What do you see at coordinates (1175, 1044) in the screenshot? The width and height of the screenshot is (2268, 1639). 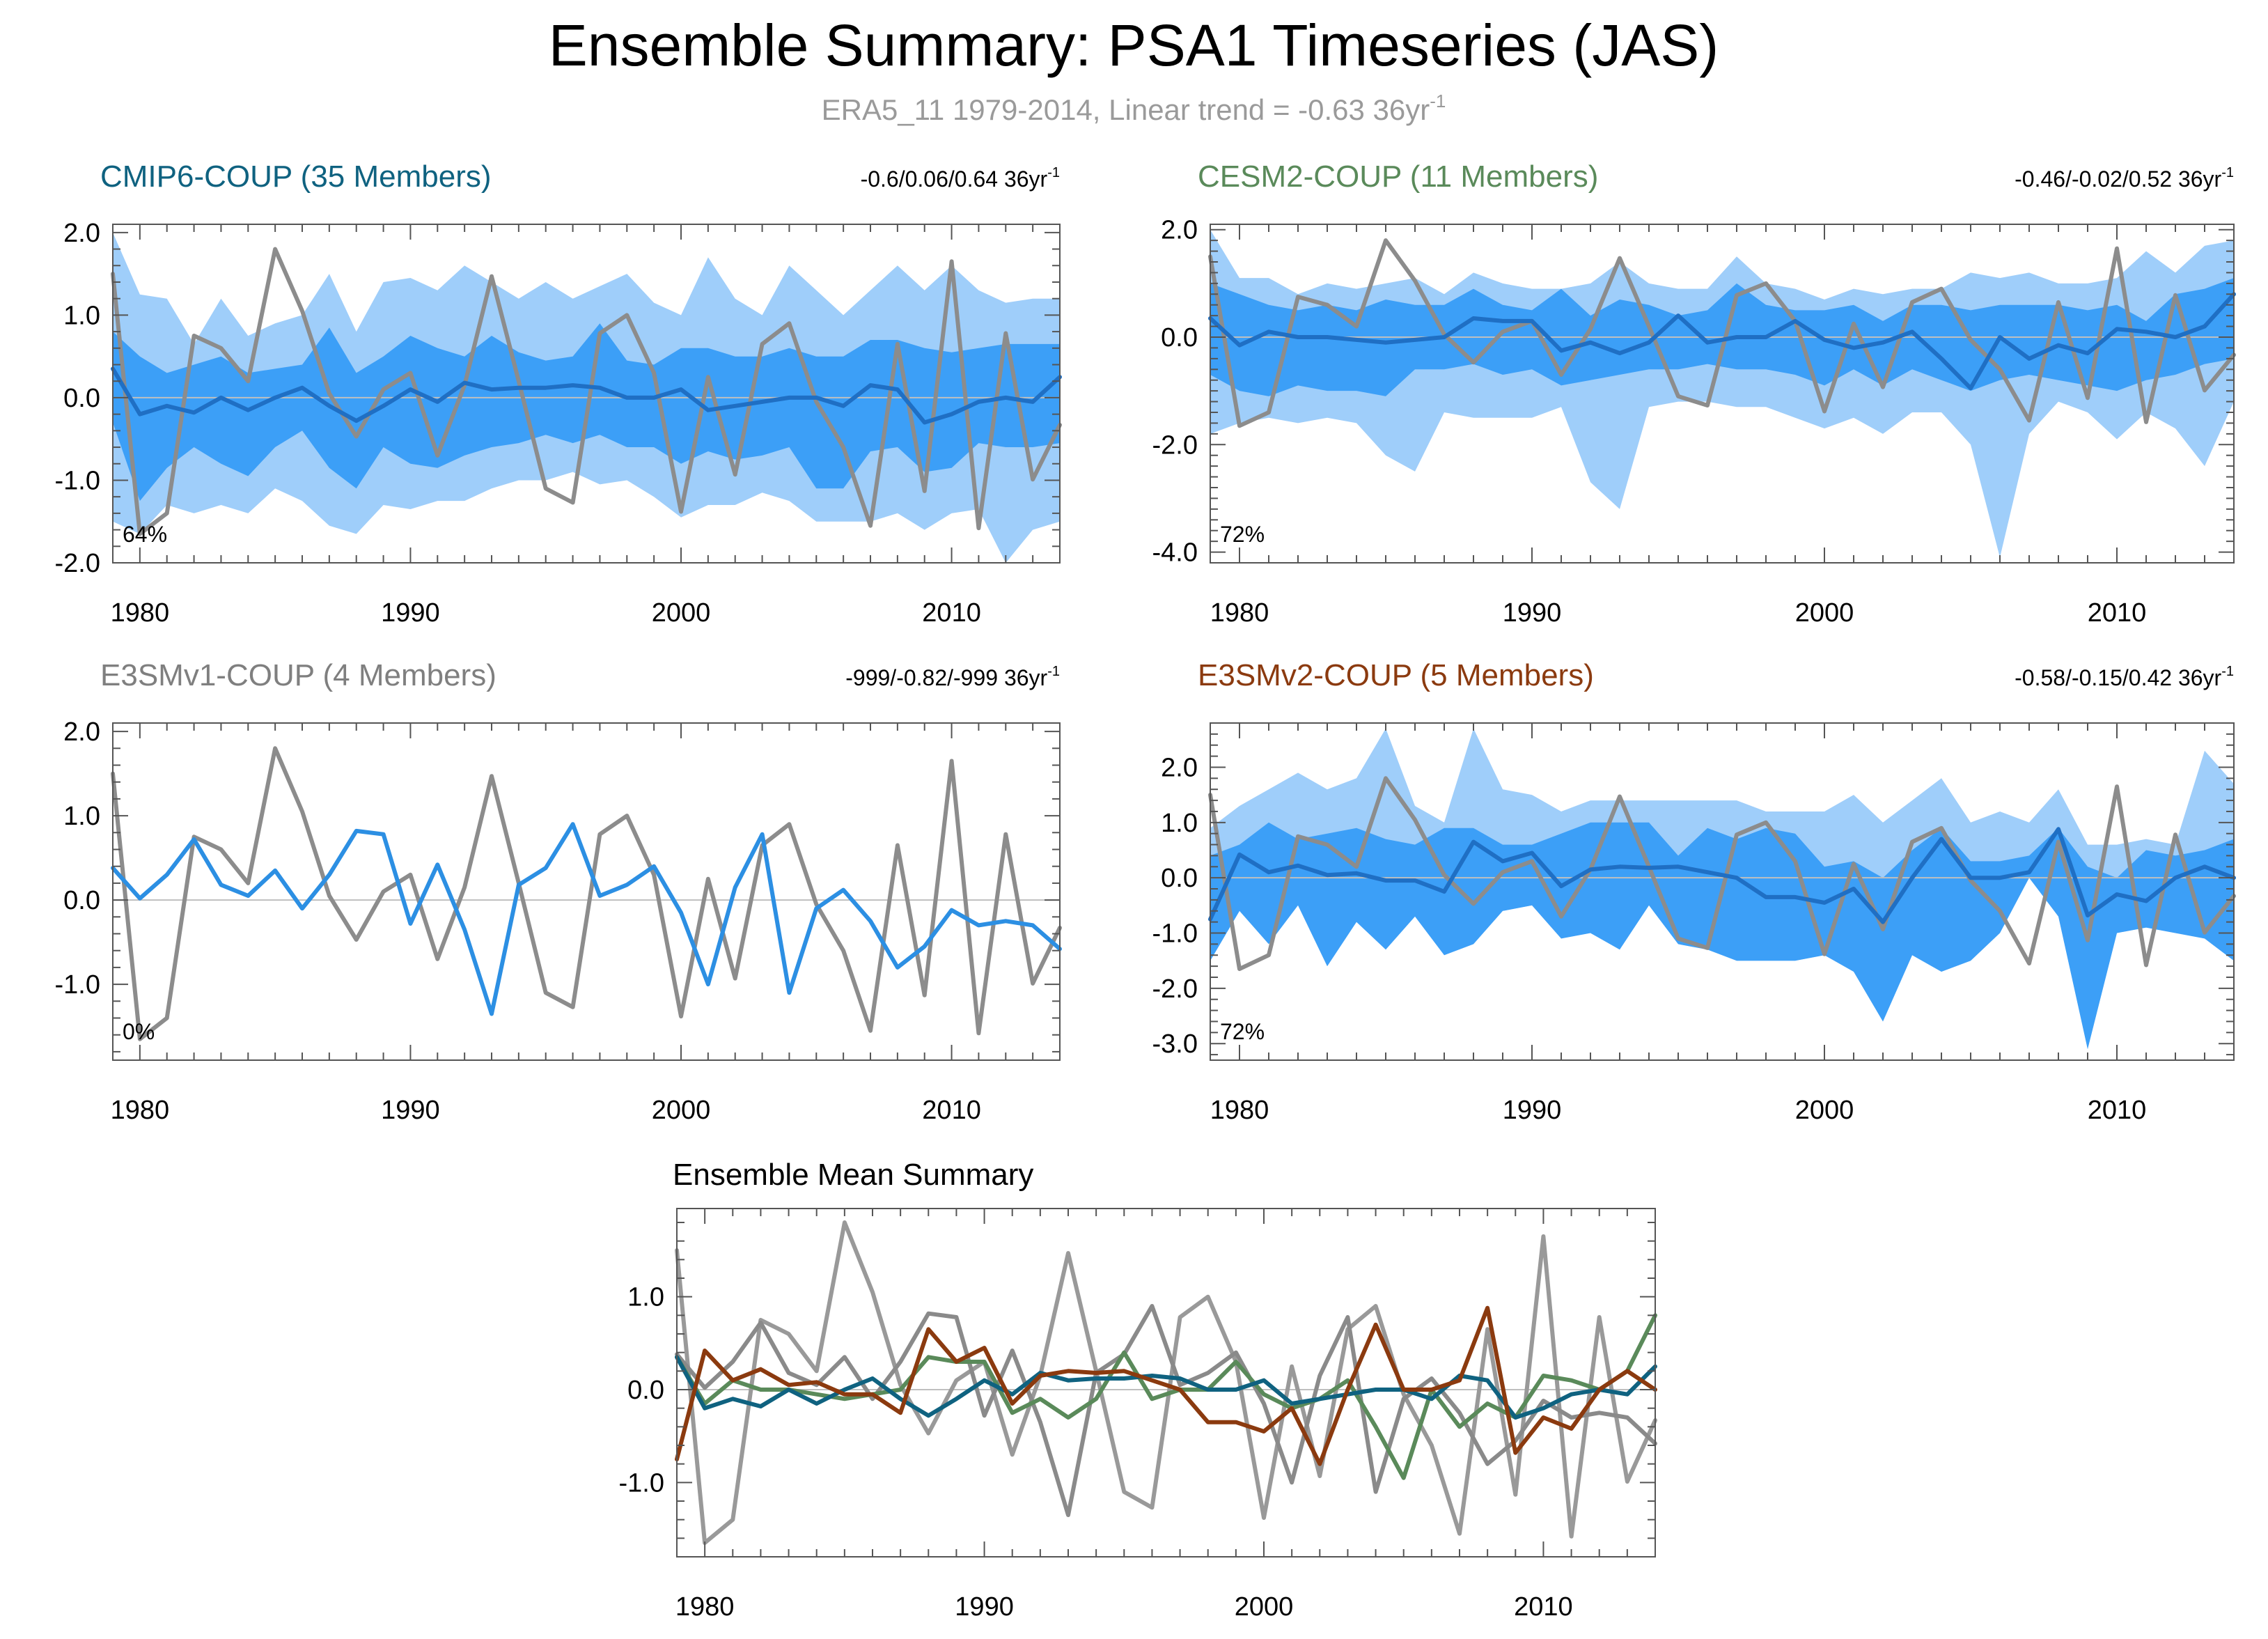 I see `y-tick-label: -3.0` at bounding box center [1175, 1044].